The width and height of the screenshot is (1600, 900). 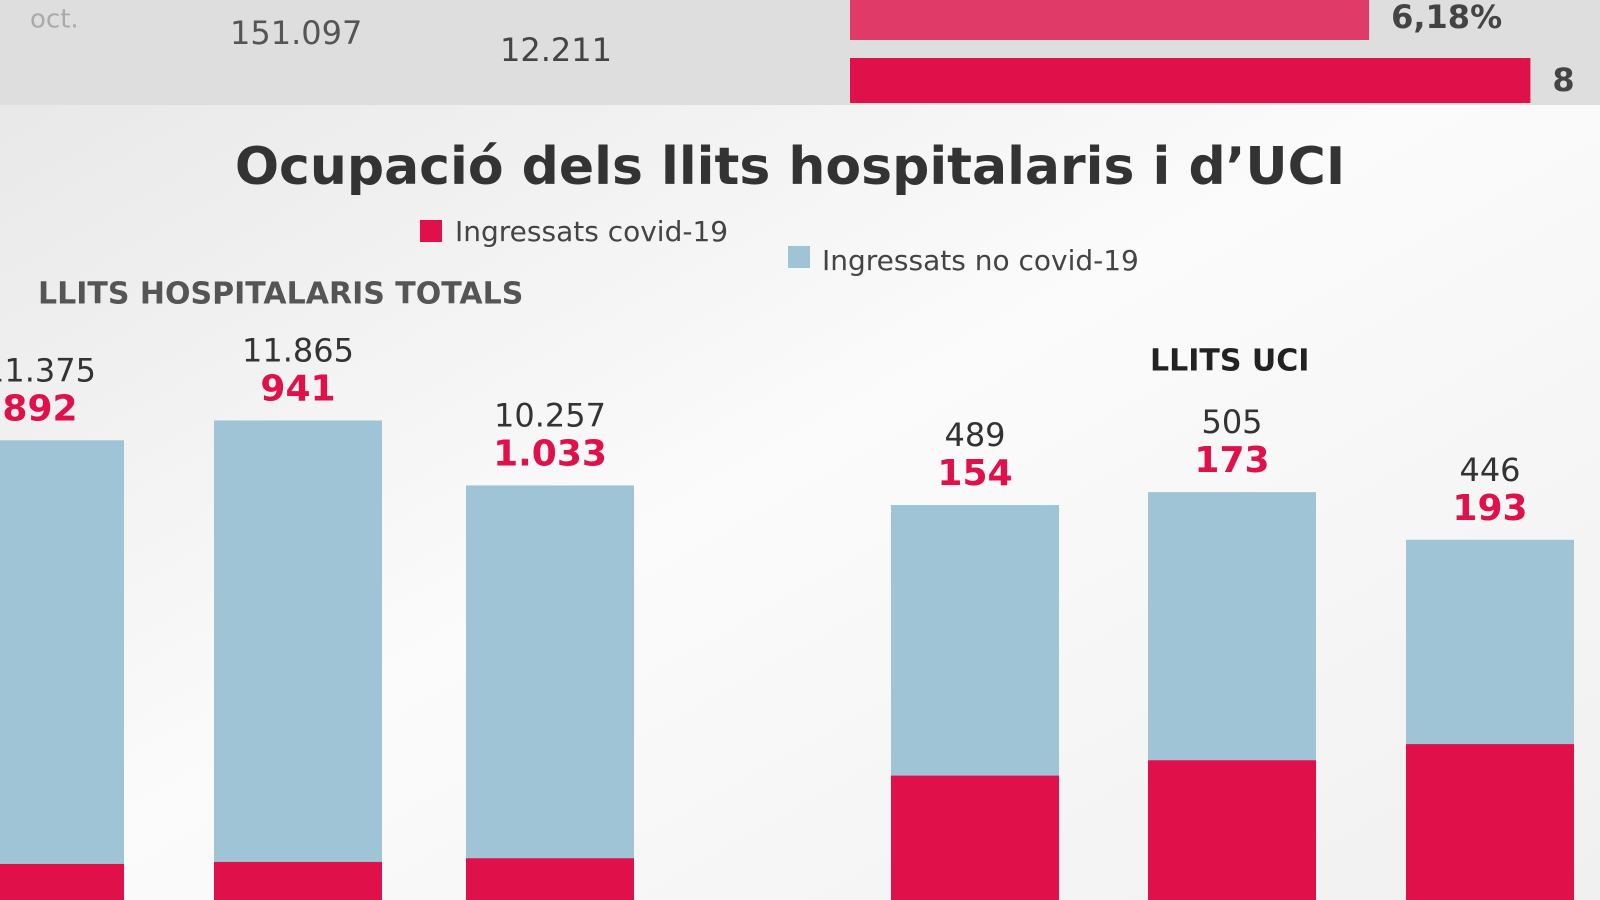 What do you see at coordinates (550, 453) in the screenshot?
I see `covid-label: 1.033` at bounding box center [550, 453].